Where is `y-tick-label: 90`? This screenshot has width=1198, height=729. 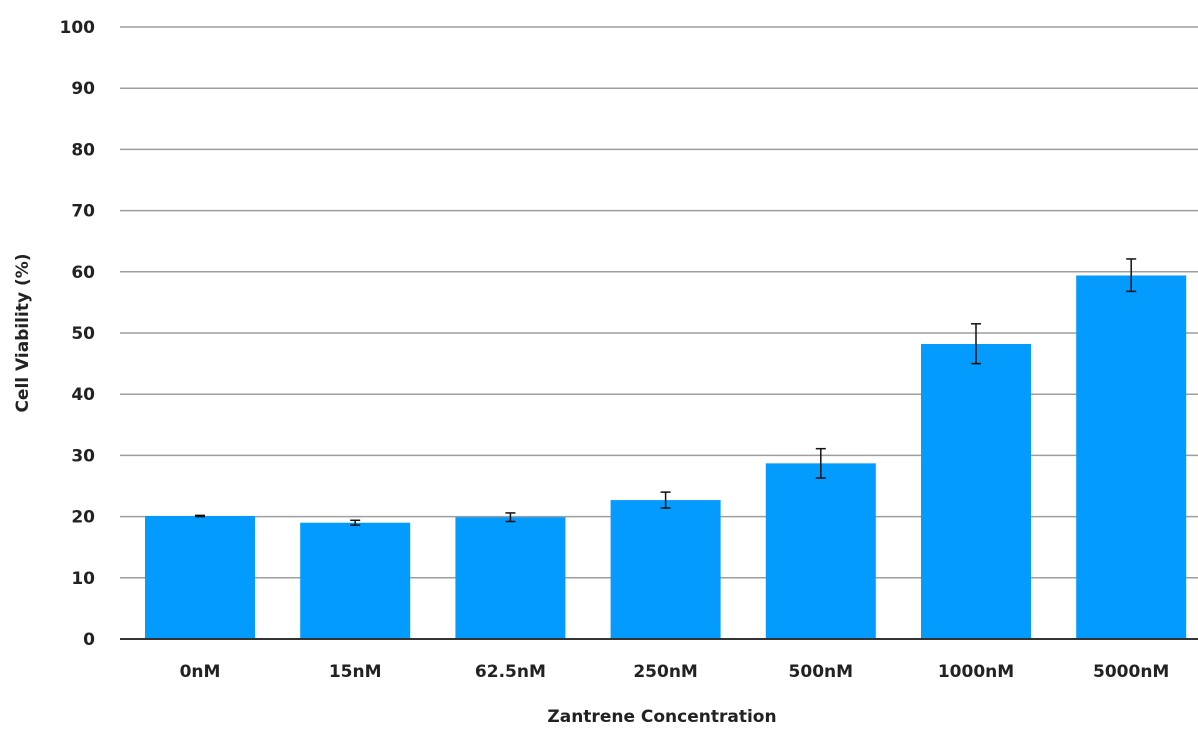
y-tick-label: 90 is located at coordinates (83, 89).